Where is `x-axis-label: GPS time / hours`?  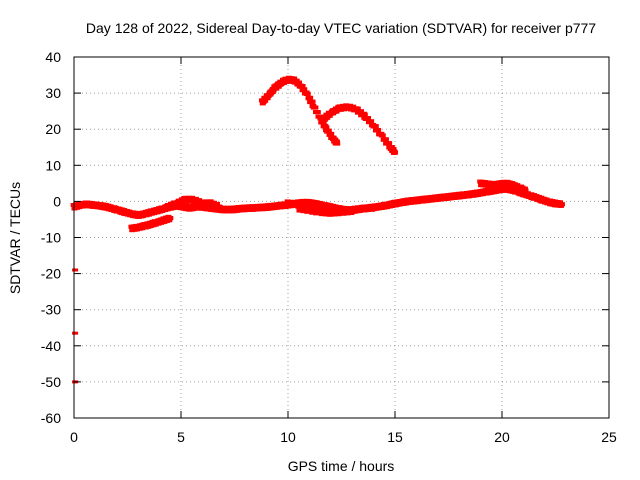 x-axis-label: GPS time / hours is located at coordinates (341, 466).